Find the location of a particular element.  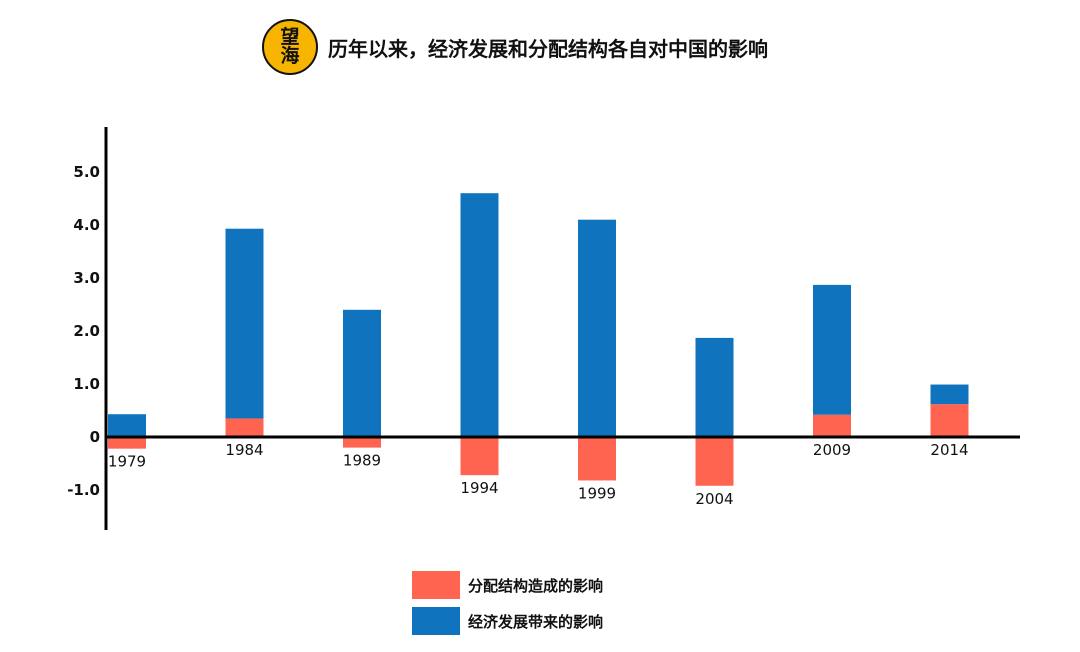

x-label-1999: 1999 is located at coordinates (597, 493).